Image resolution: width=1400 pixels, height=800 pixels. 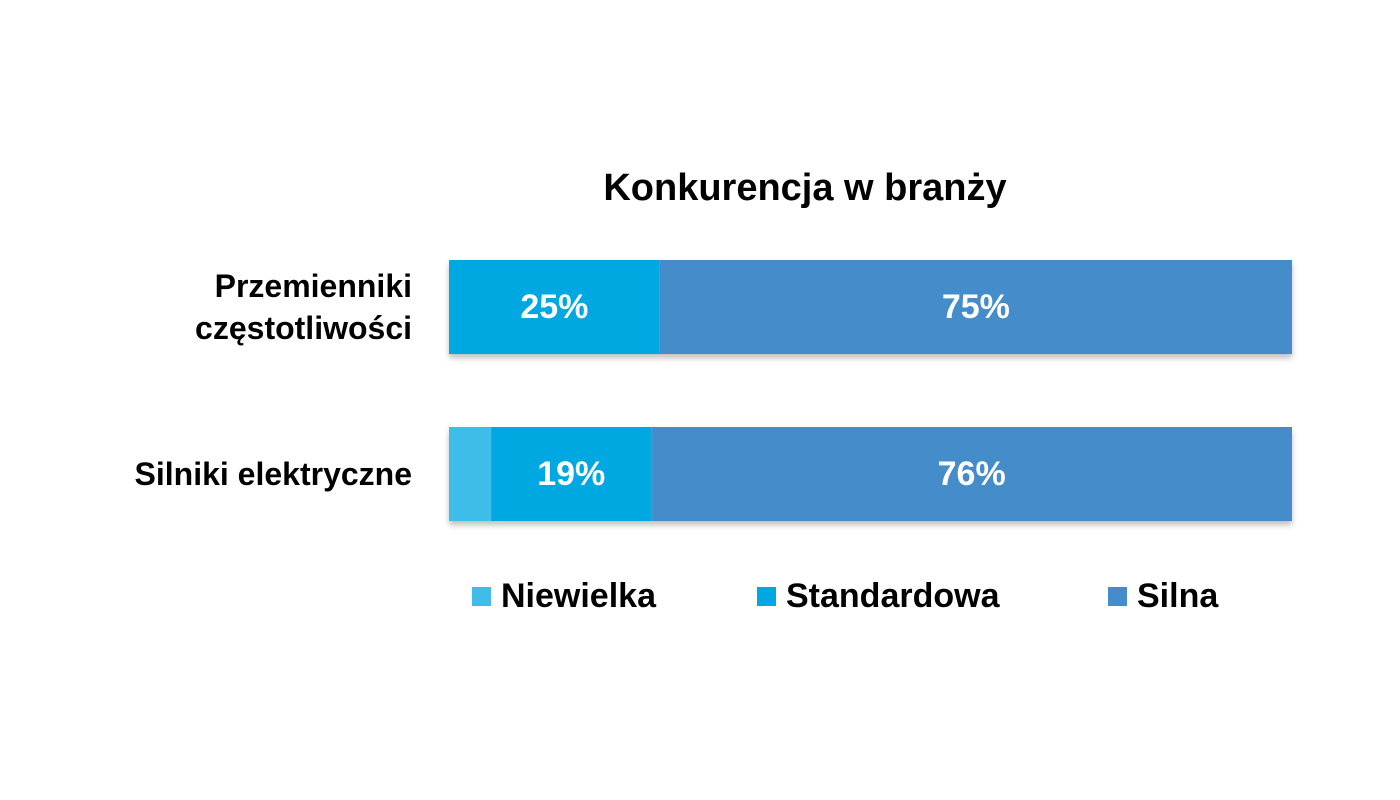 I want to click on value-label: 19%, so click(x=571, y=474).